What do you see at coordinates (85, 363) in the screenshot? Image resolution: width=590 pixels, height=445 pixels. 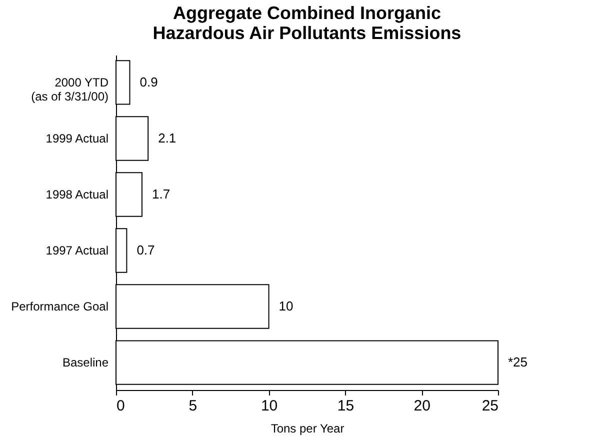 I see `y-tick-label: Baseline` at bounding box center [85, 363].